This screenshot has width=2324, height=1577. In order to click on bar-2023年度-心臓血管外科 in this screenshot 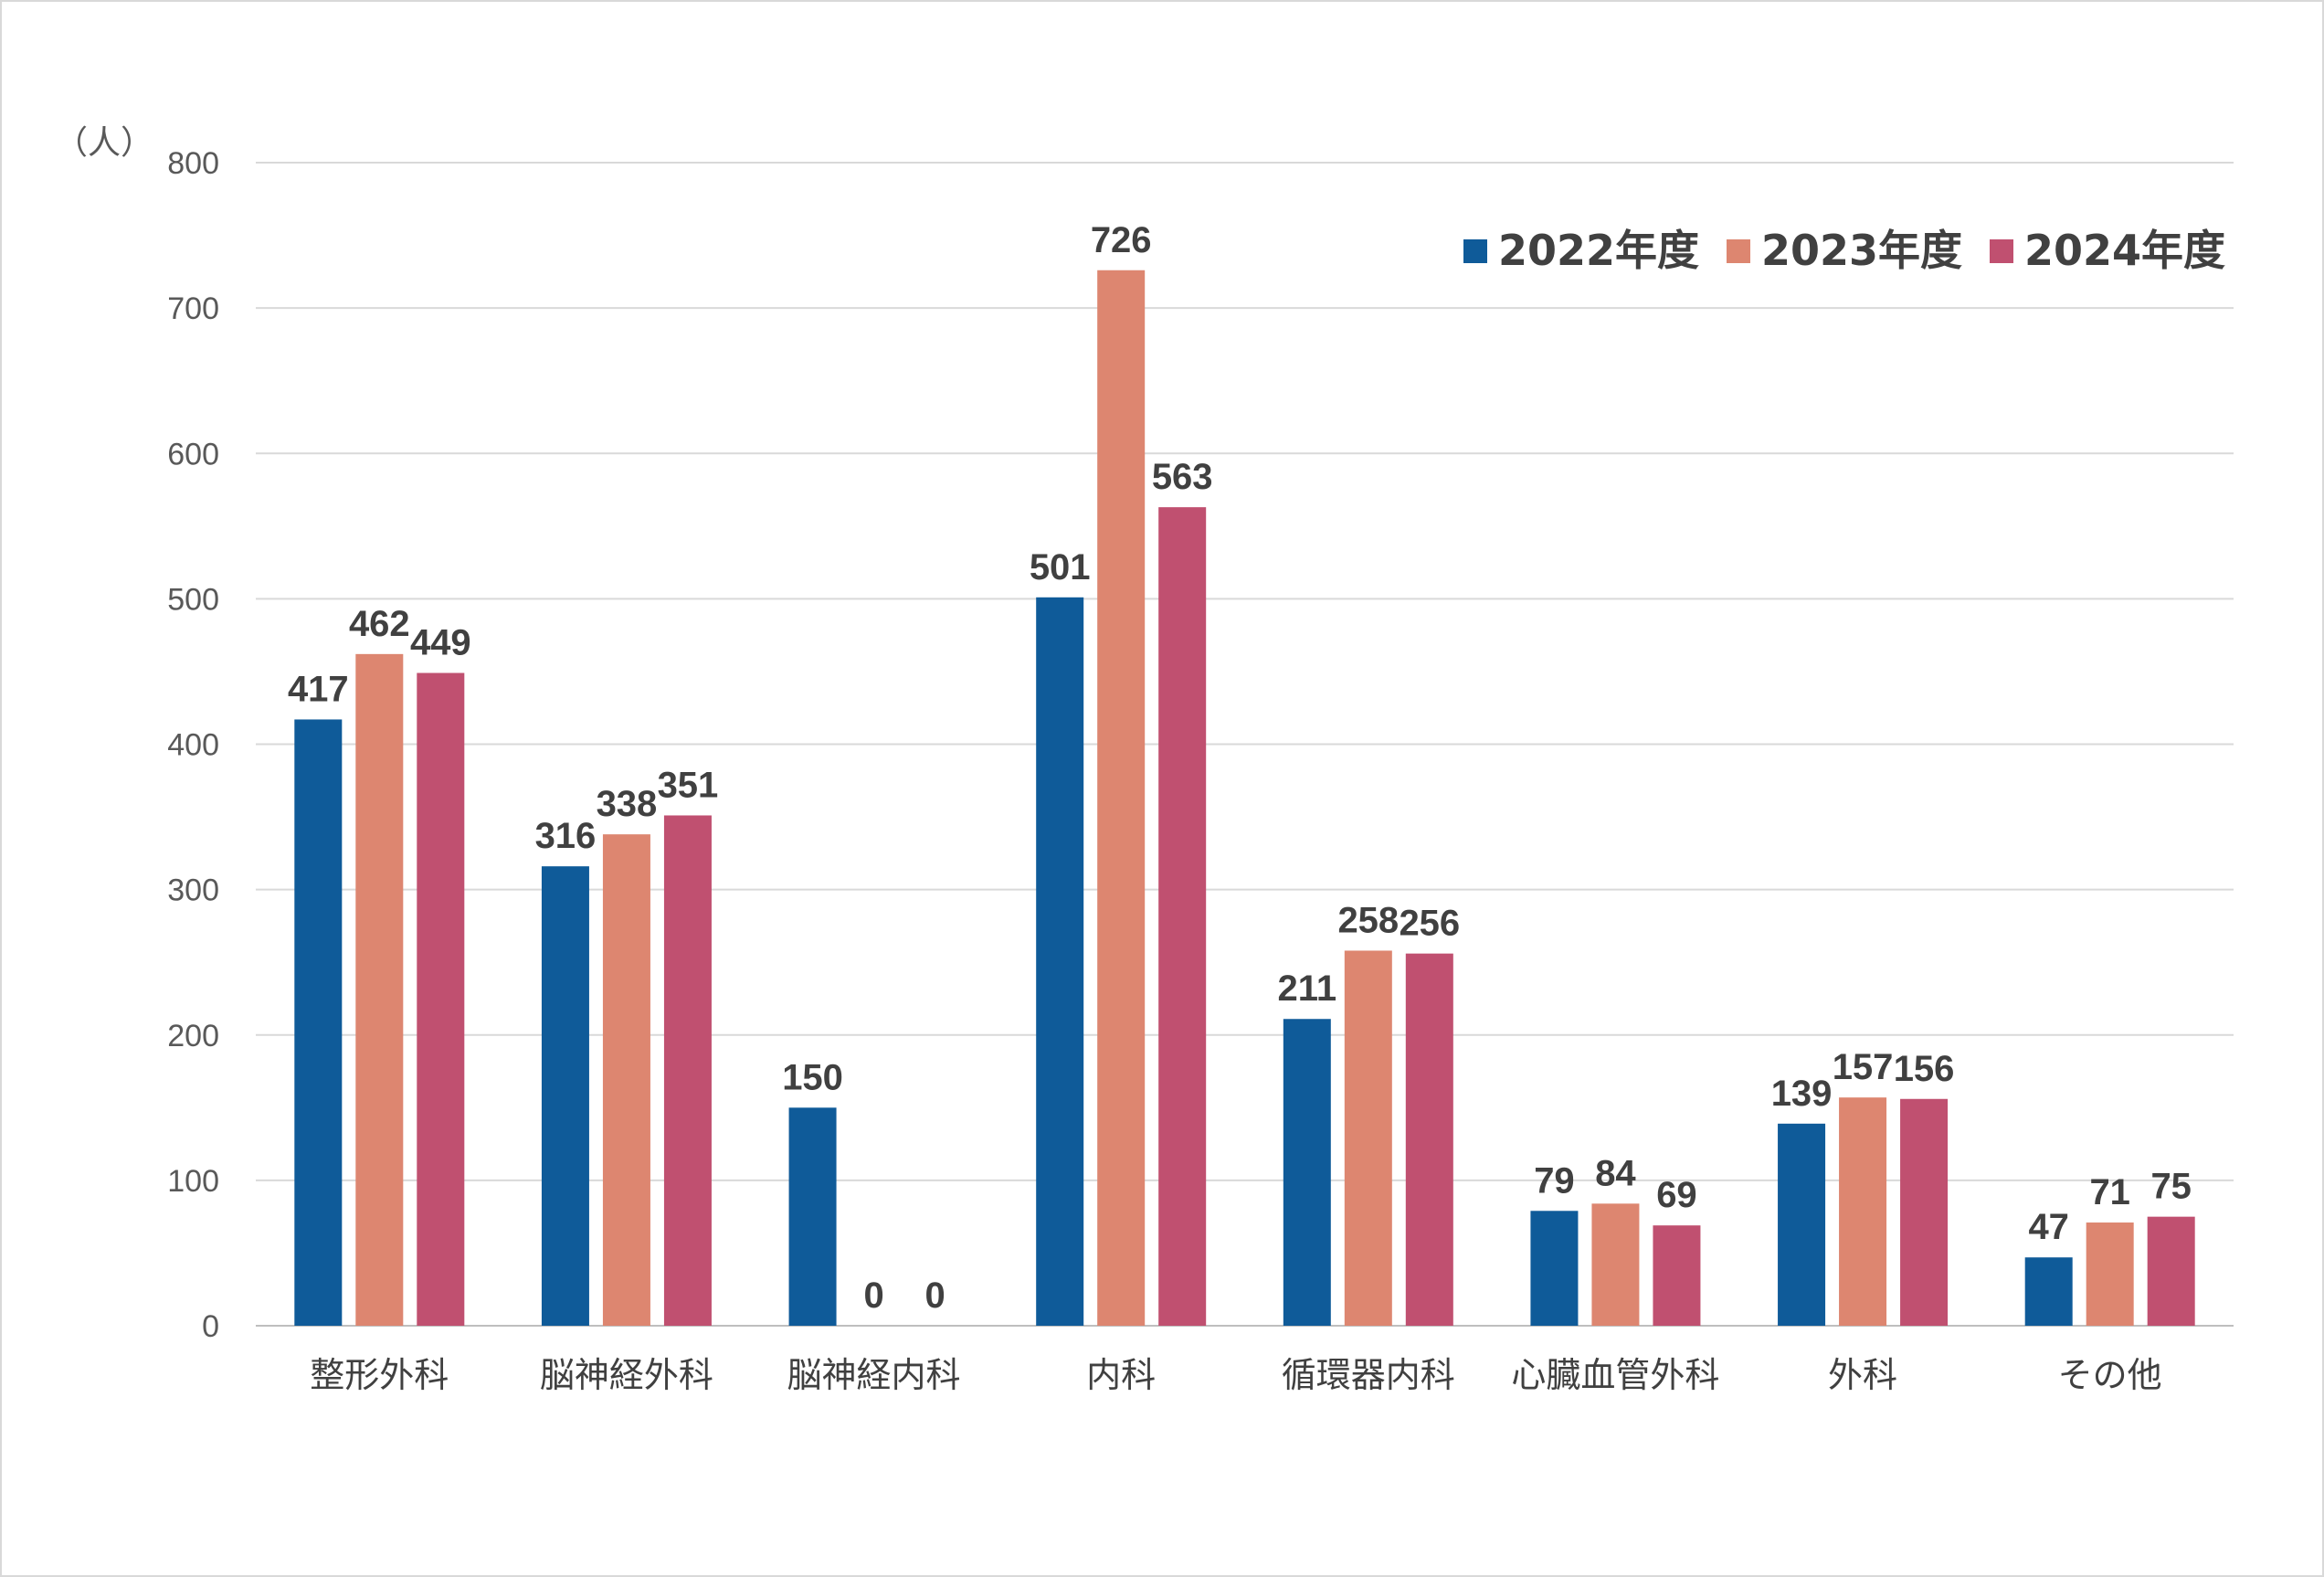, I will do `click(1615, 1264)`.